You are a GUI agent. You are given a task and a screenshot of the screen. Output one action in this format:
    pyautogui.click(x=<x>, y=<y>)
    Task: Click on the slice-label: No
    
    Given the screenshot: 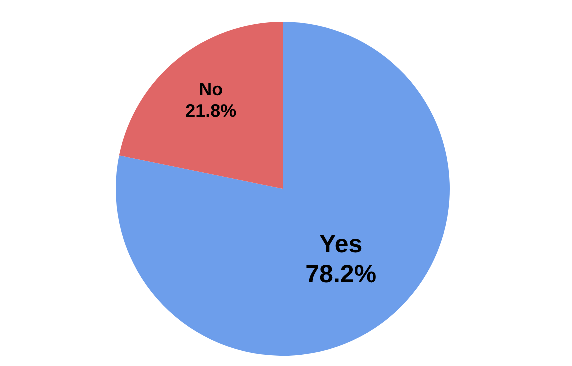 What is the action you would take?
    pyautogui.click(x=211, y=90)
    